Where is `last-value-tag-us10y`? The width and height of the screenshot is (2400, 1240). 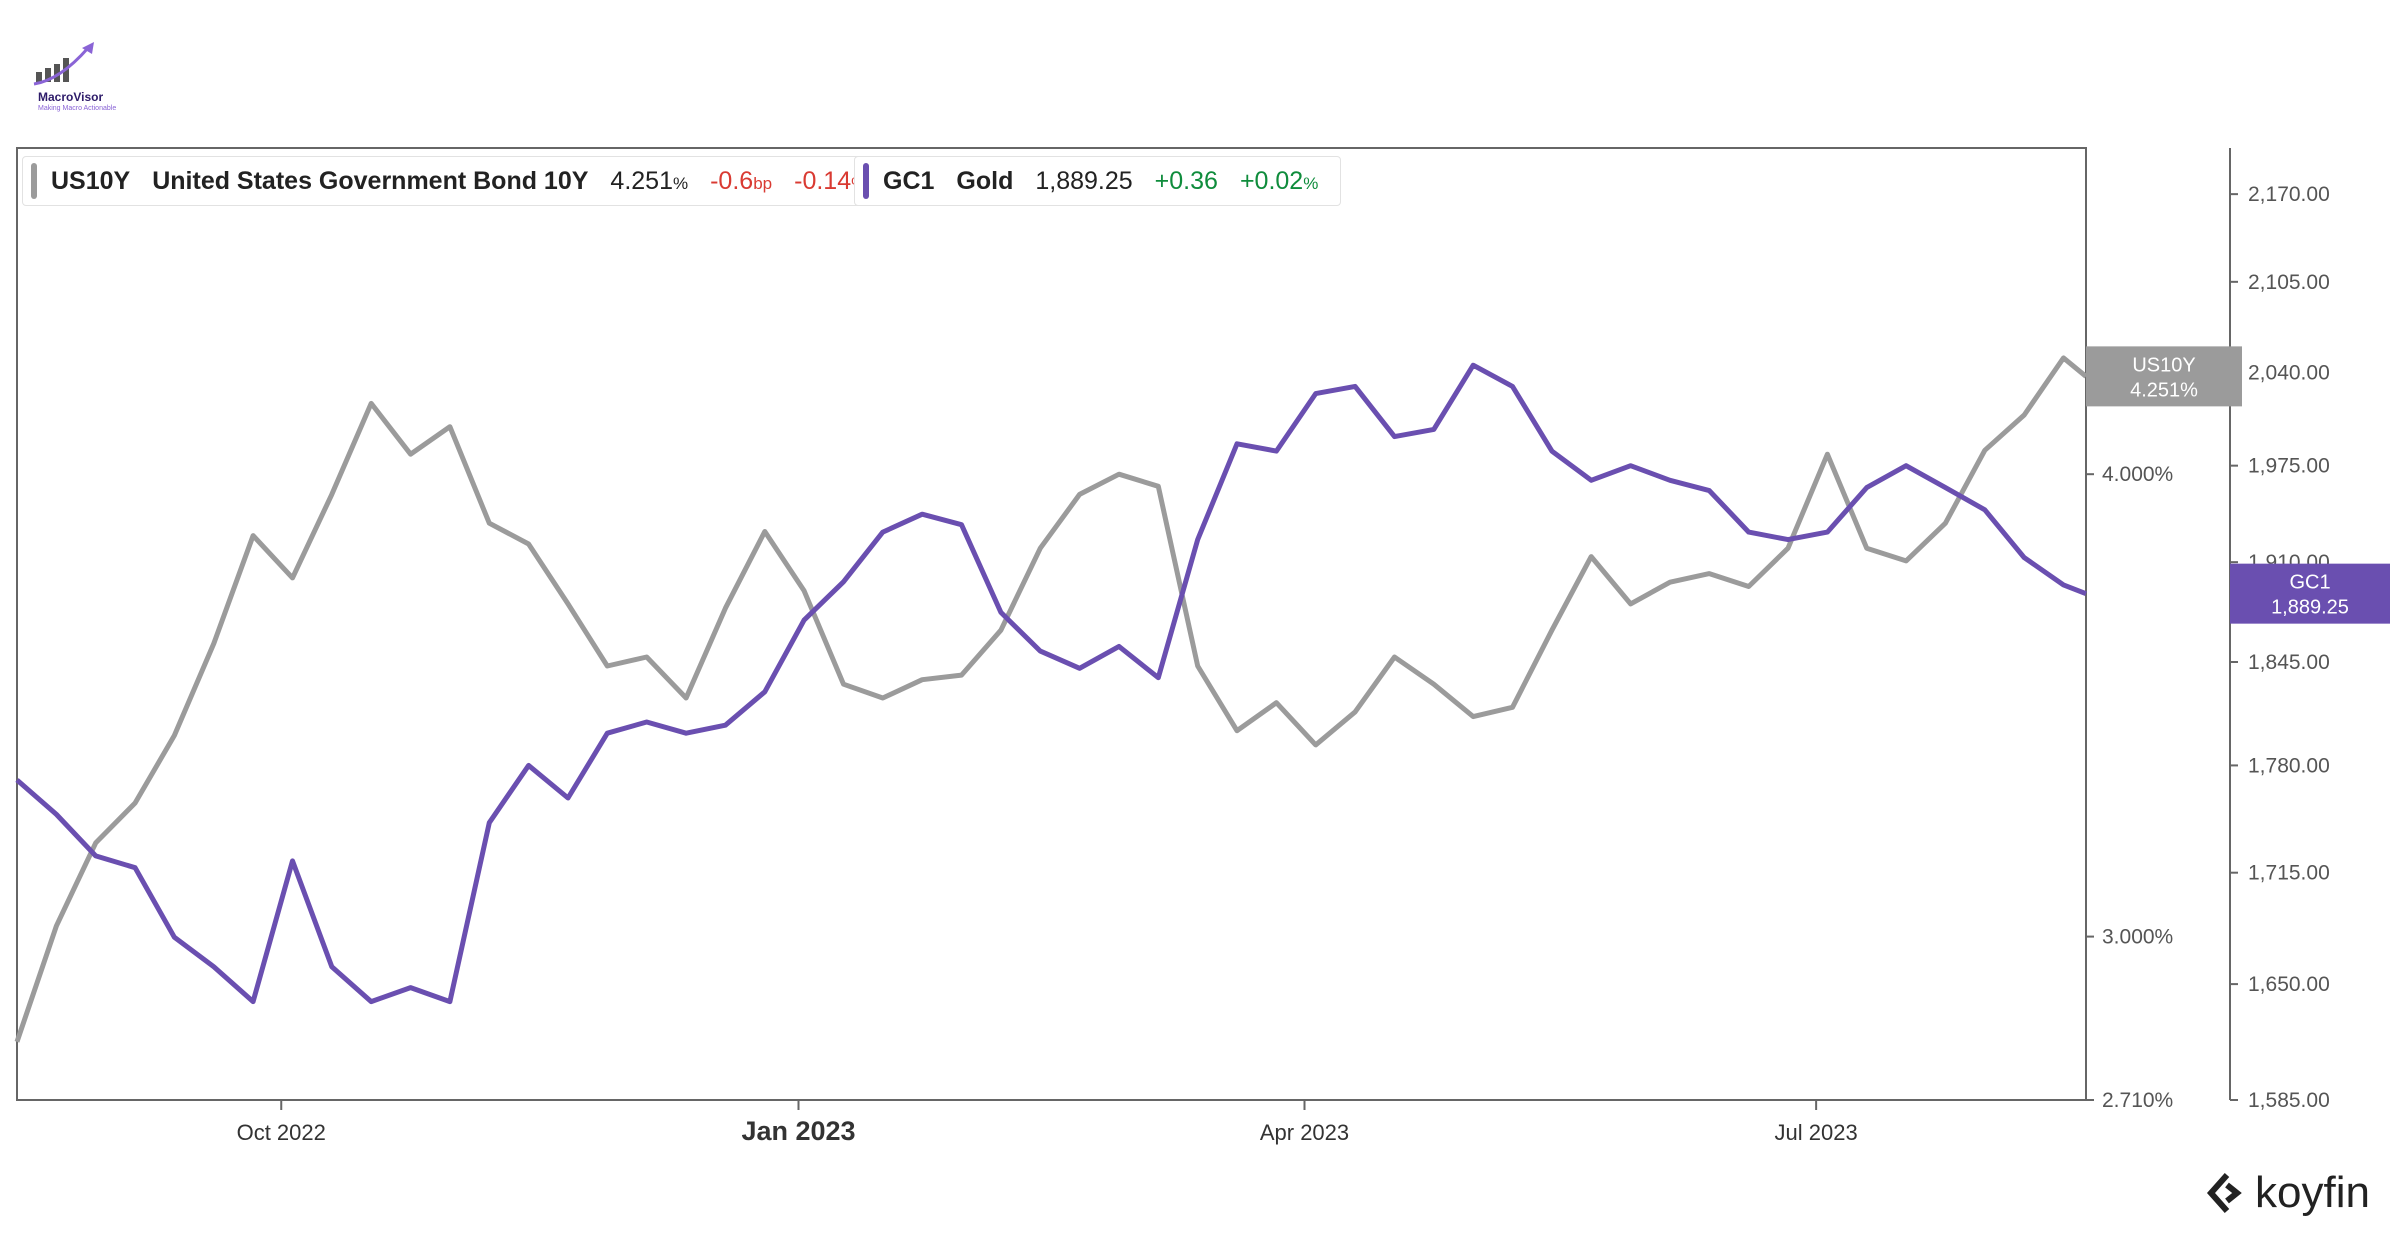
last-value-tag-us10y is located at coordinates (2164, 376).